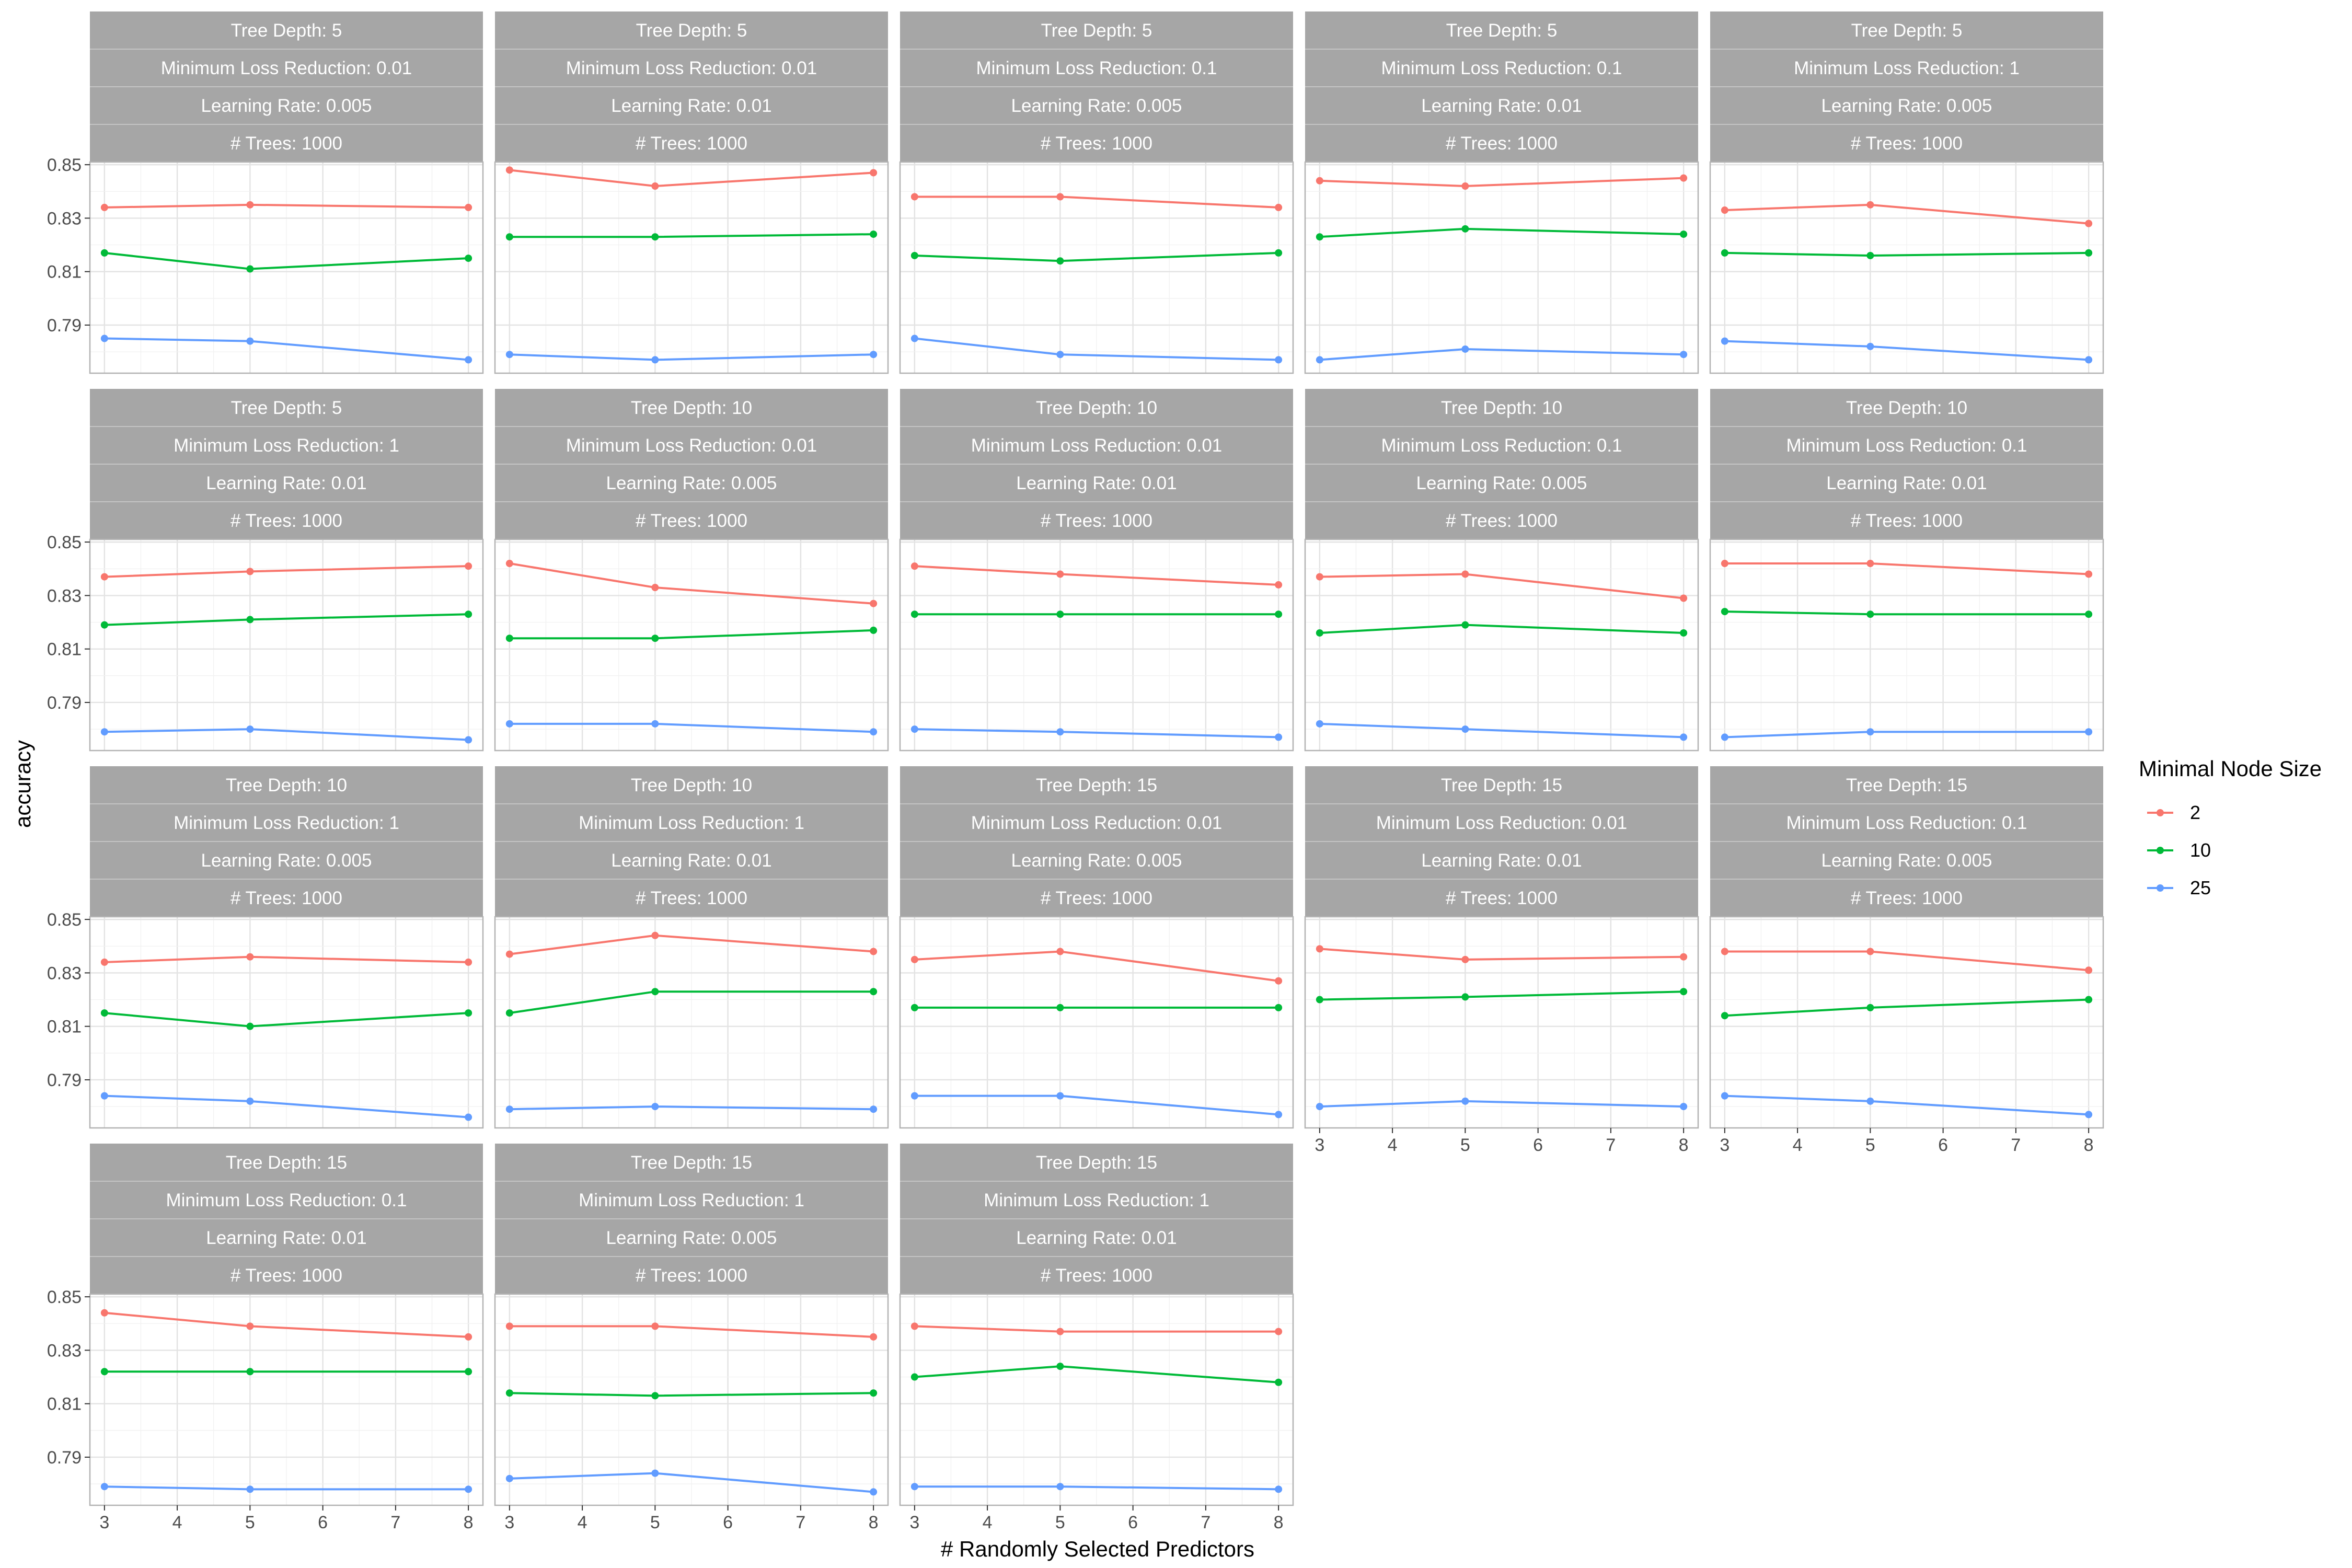  I want to click on legend-item: 10, so click(2179, 850).